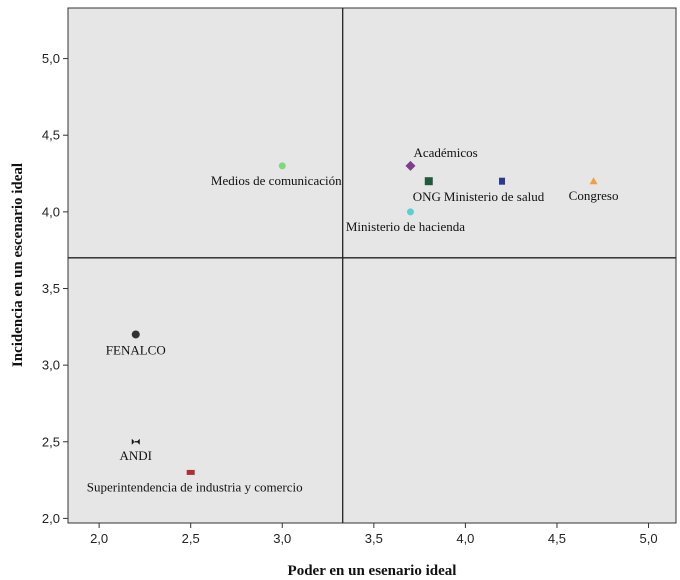 The width and height of the screenshot is (680, 580). I want to click on x-tick-label: 2,5, so click(191, 538).